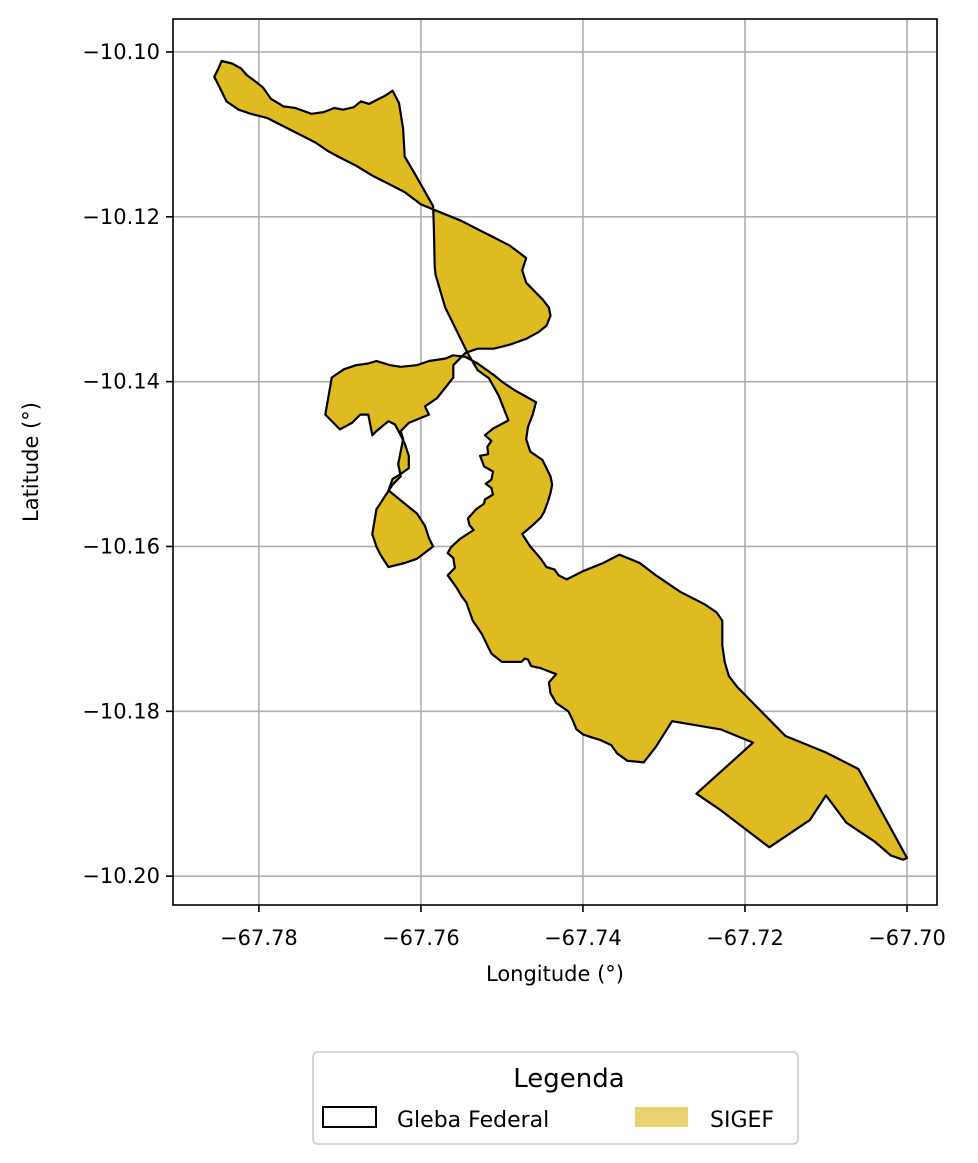  I want to click on x-tick-label: −67.76, so click(421, 938).